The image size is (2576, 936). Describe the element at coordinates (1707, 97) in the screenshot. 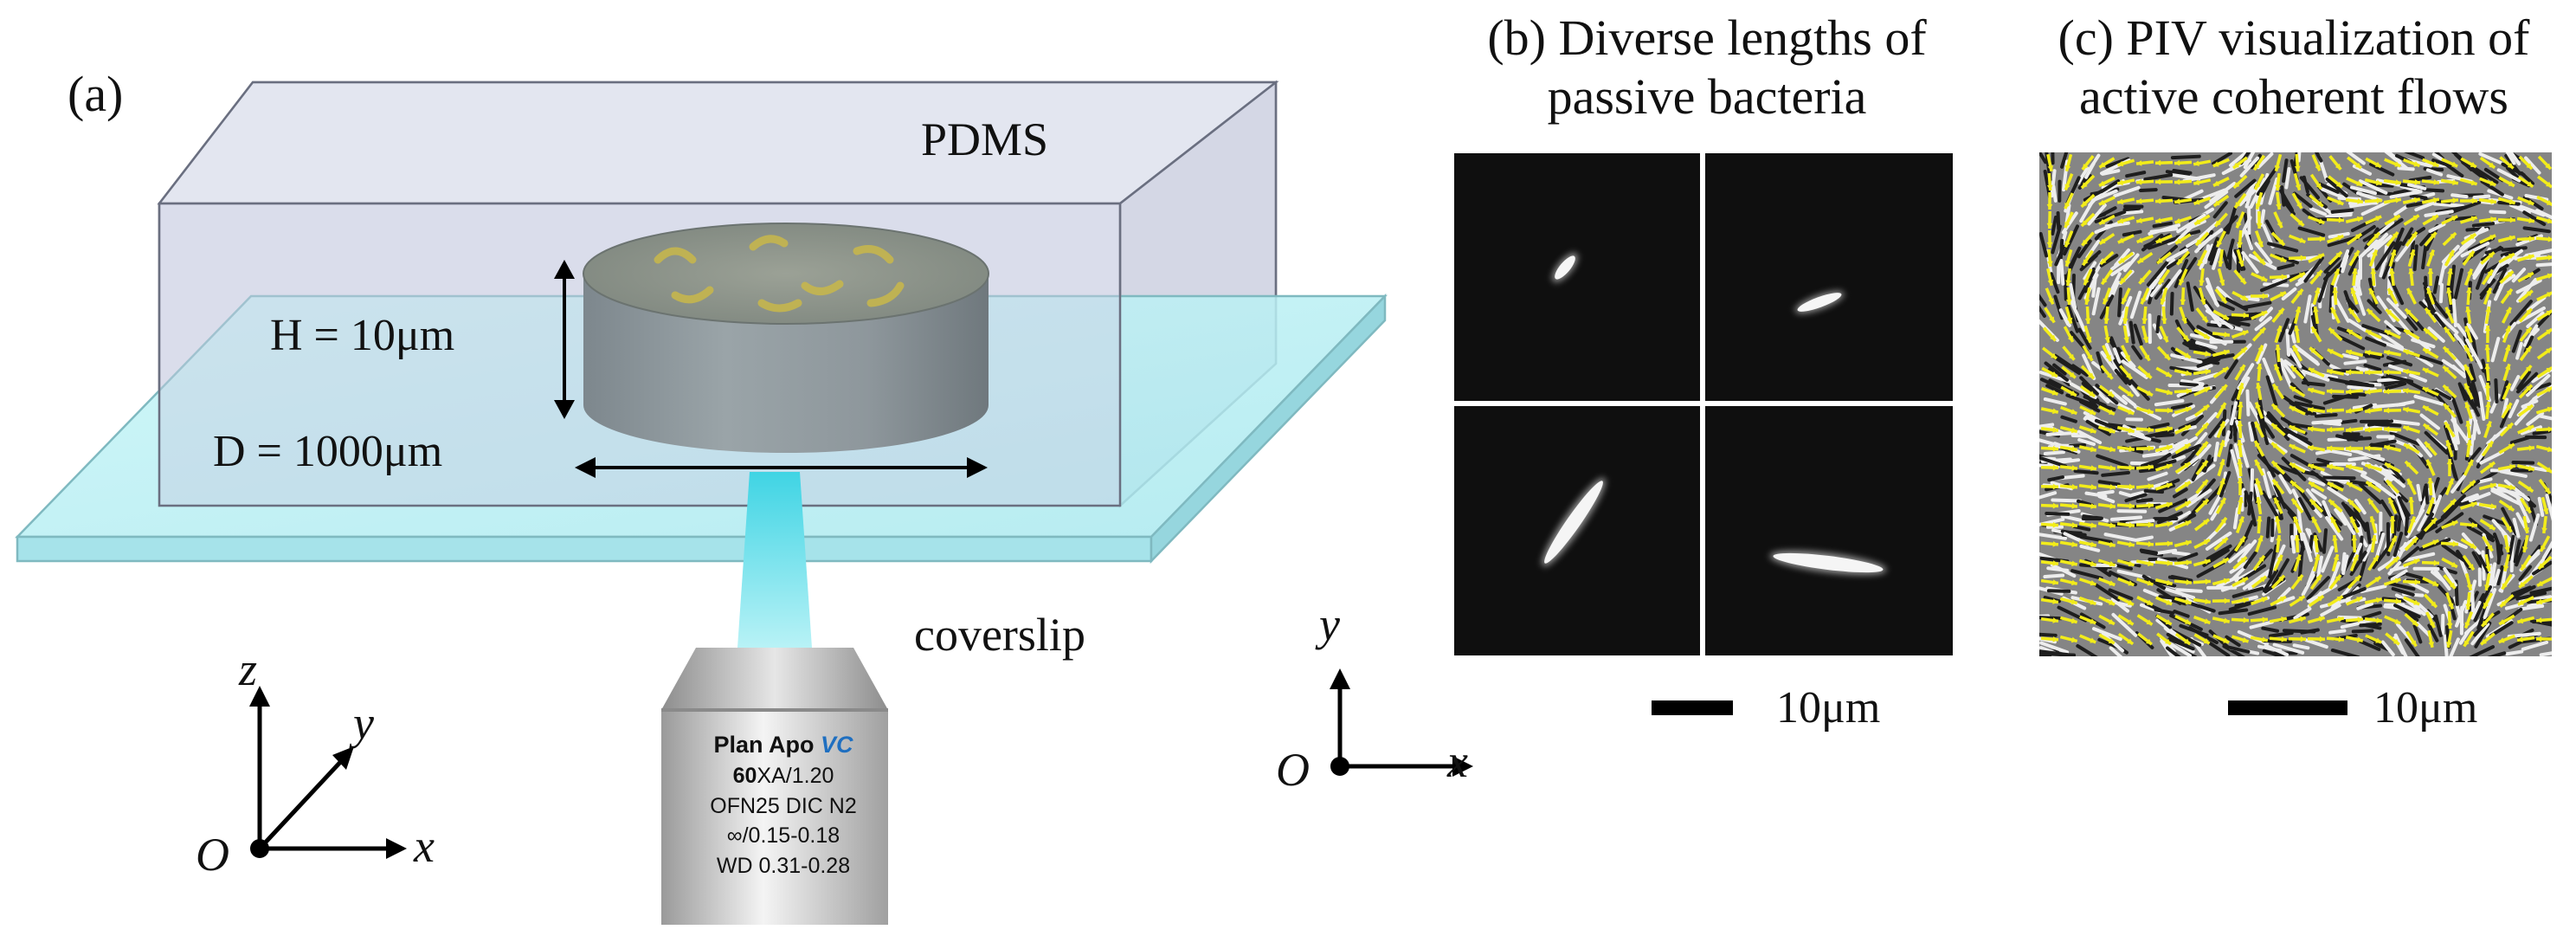

I see `panel-b-title-line2: passive bacteria` at that location.